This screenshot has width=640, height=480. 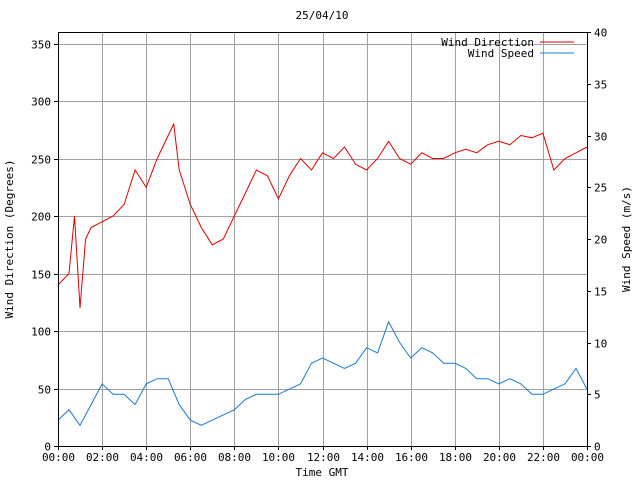 I want to click on y-right-tick-label: 15, so click(x=600, y=292).